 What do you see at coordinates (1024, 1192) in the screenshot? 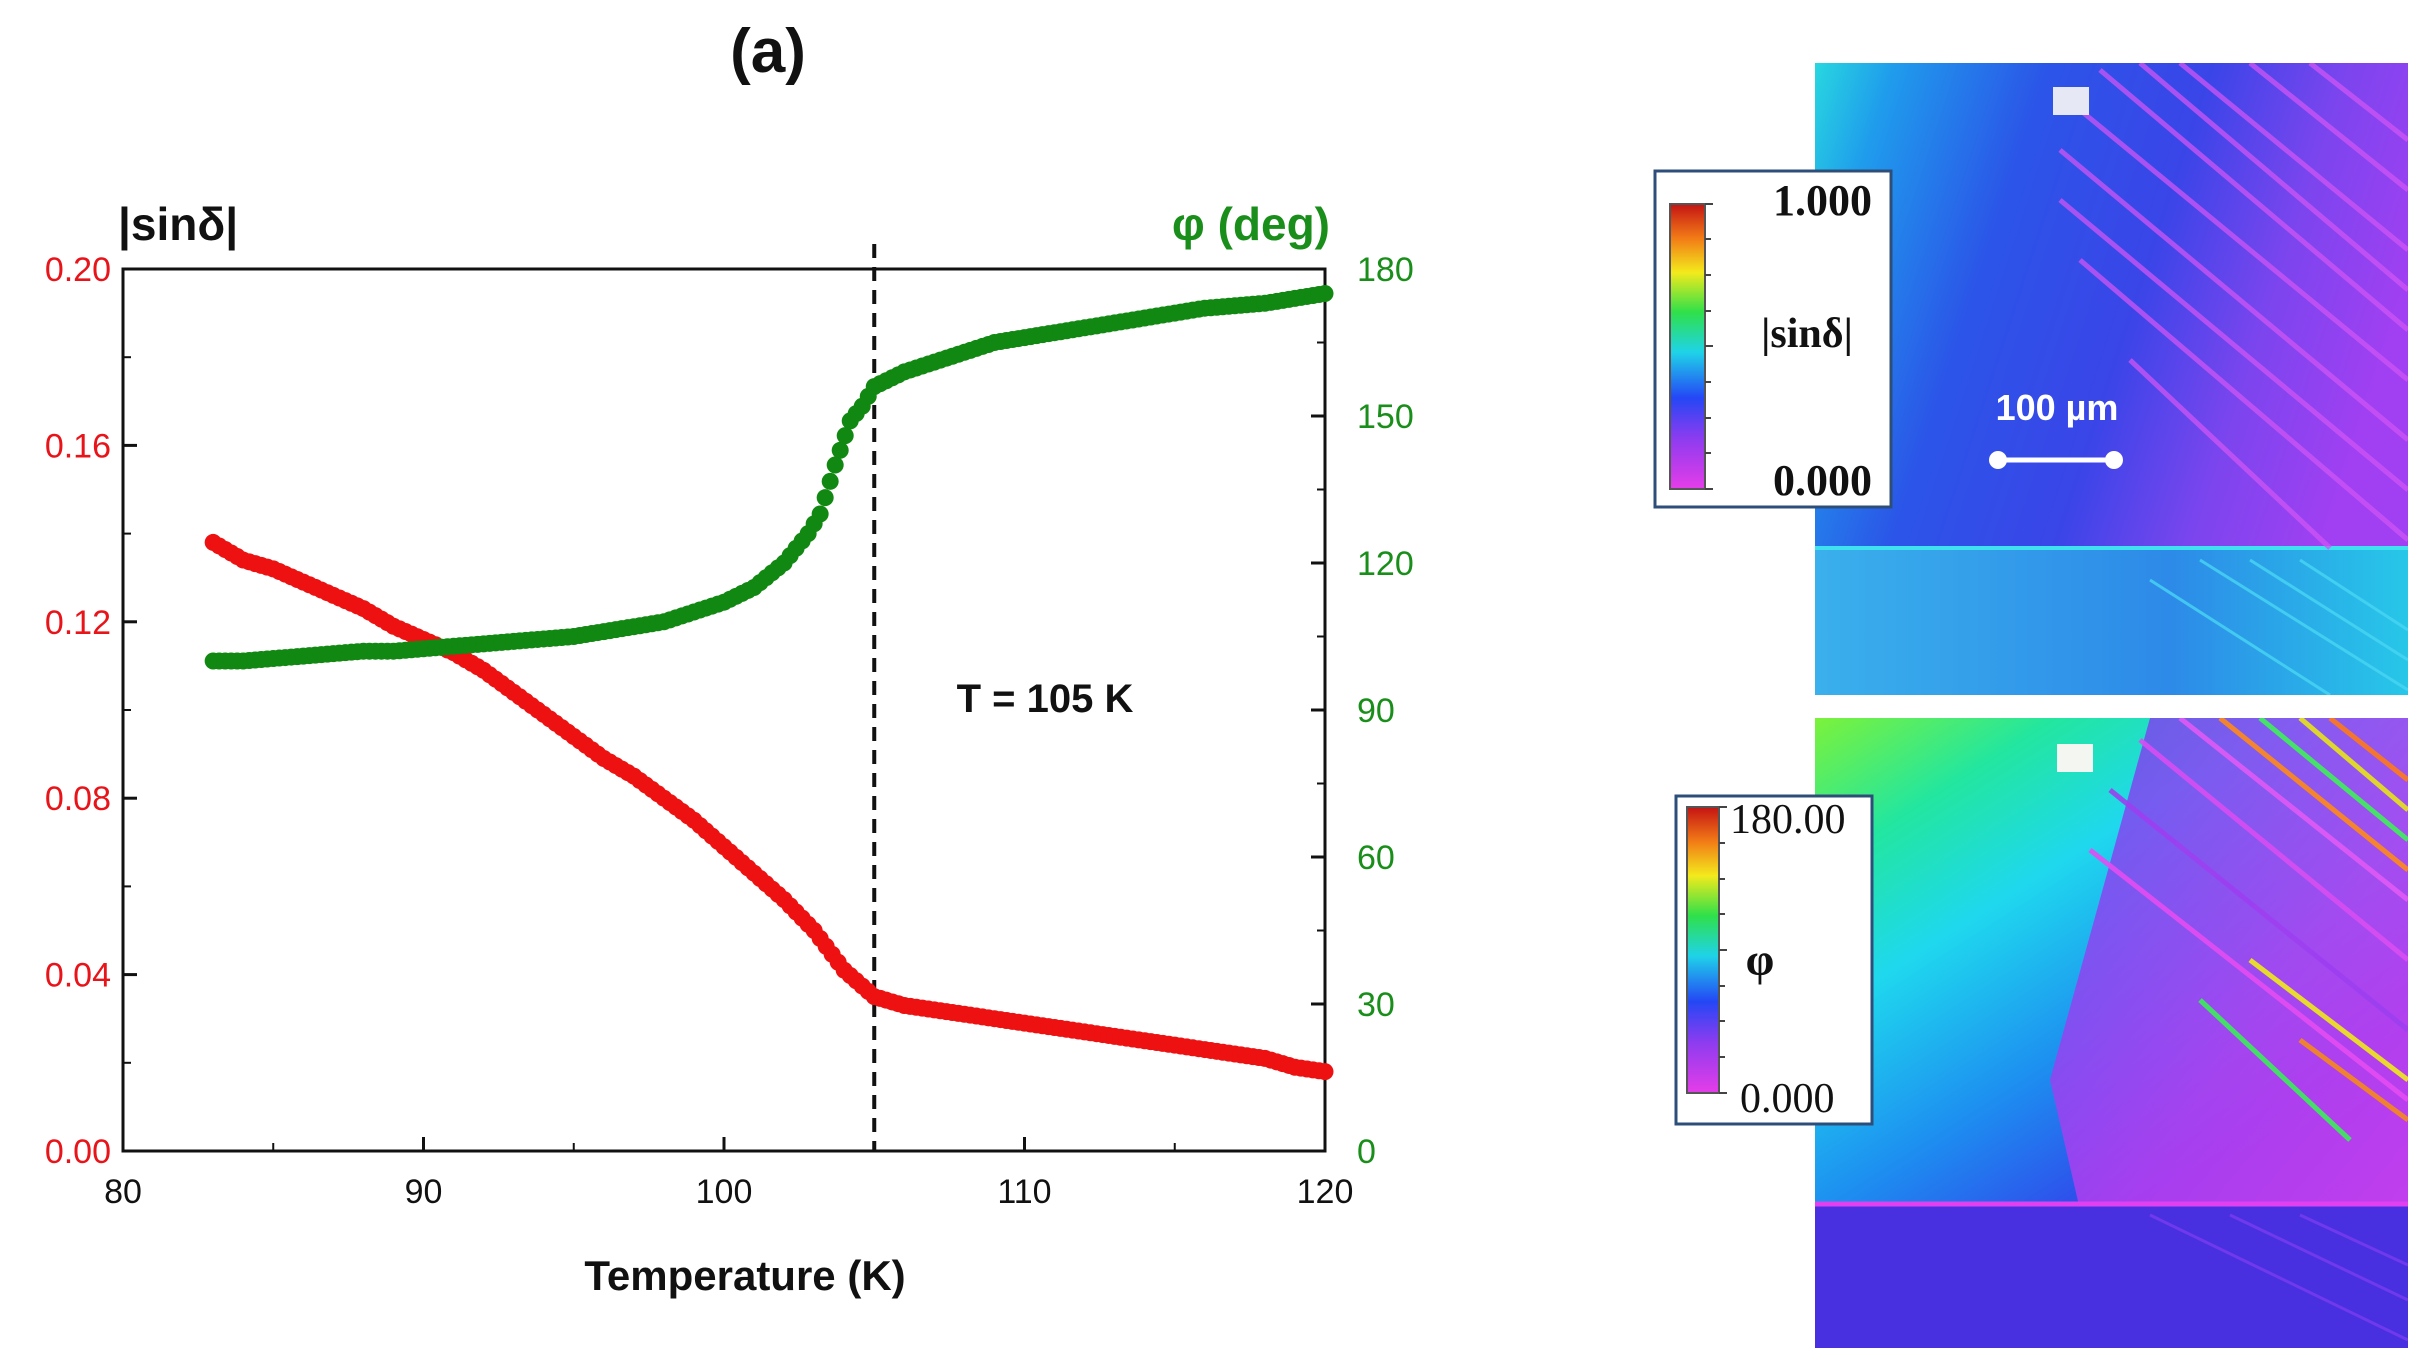
I see `x-tick-label: 110` at bounding box center [1024, 1192].